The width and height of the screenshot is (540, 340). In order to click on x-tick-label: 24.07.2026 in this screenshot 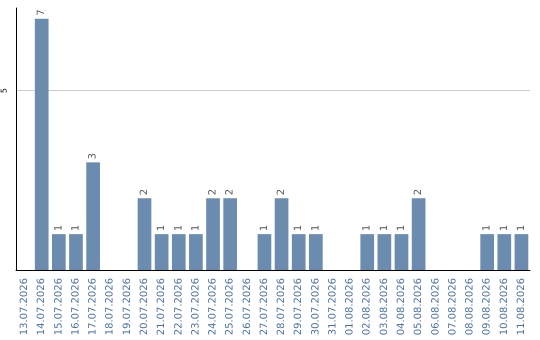, I will do `click(213, 307)`.